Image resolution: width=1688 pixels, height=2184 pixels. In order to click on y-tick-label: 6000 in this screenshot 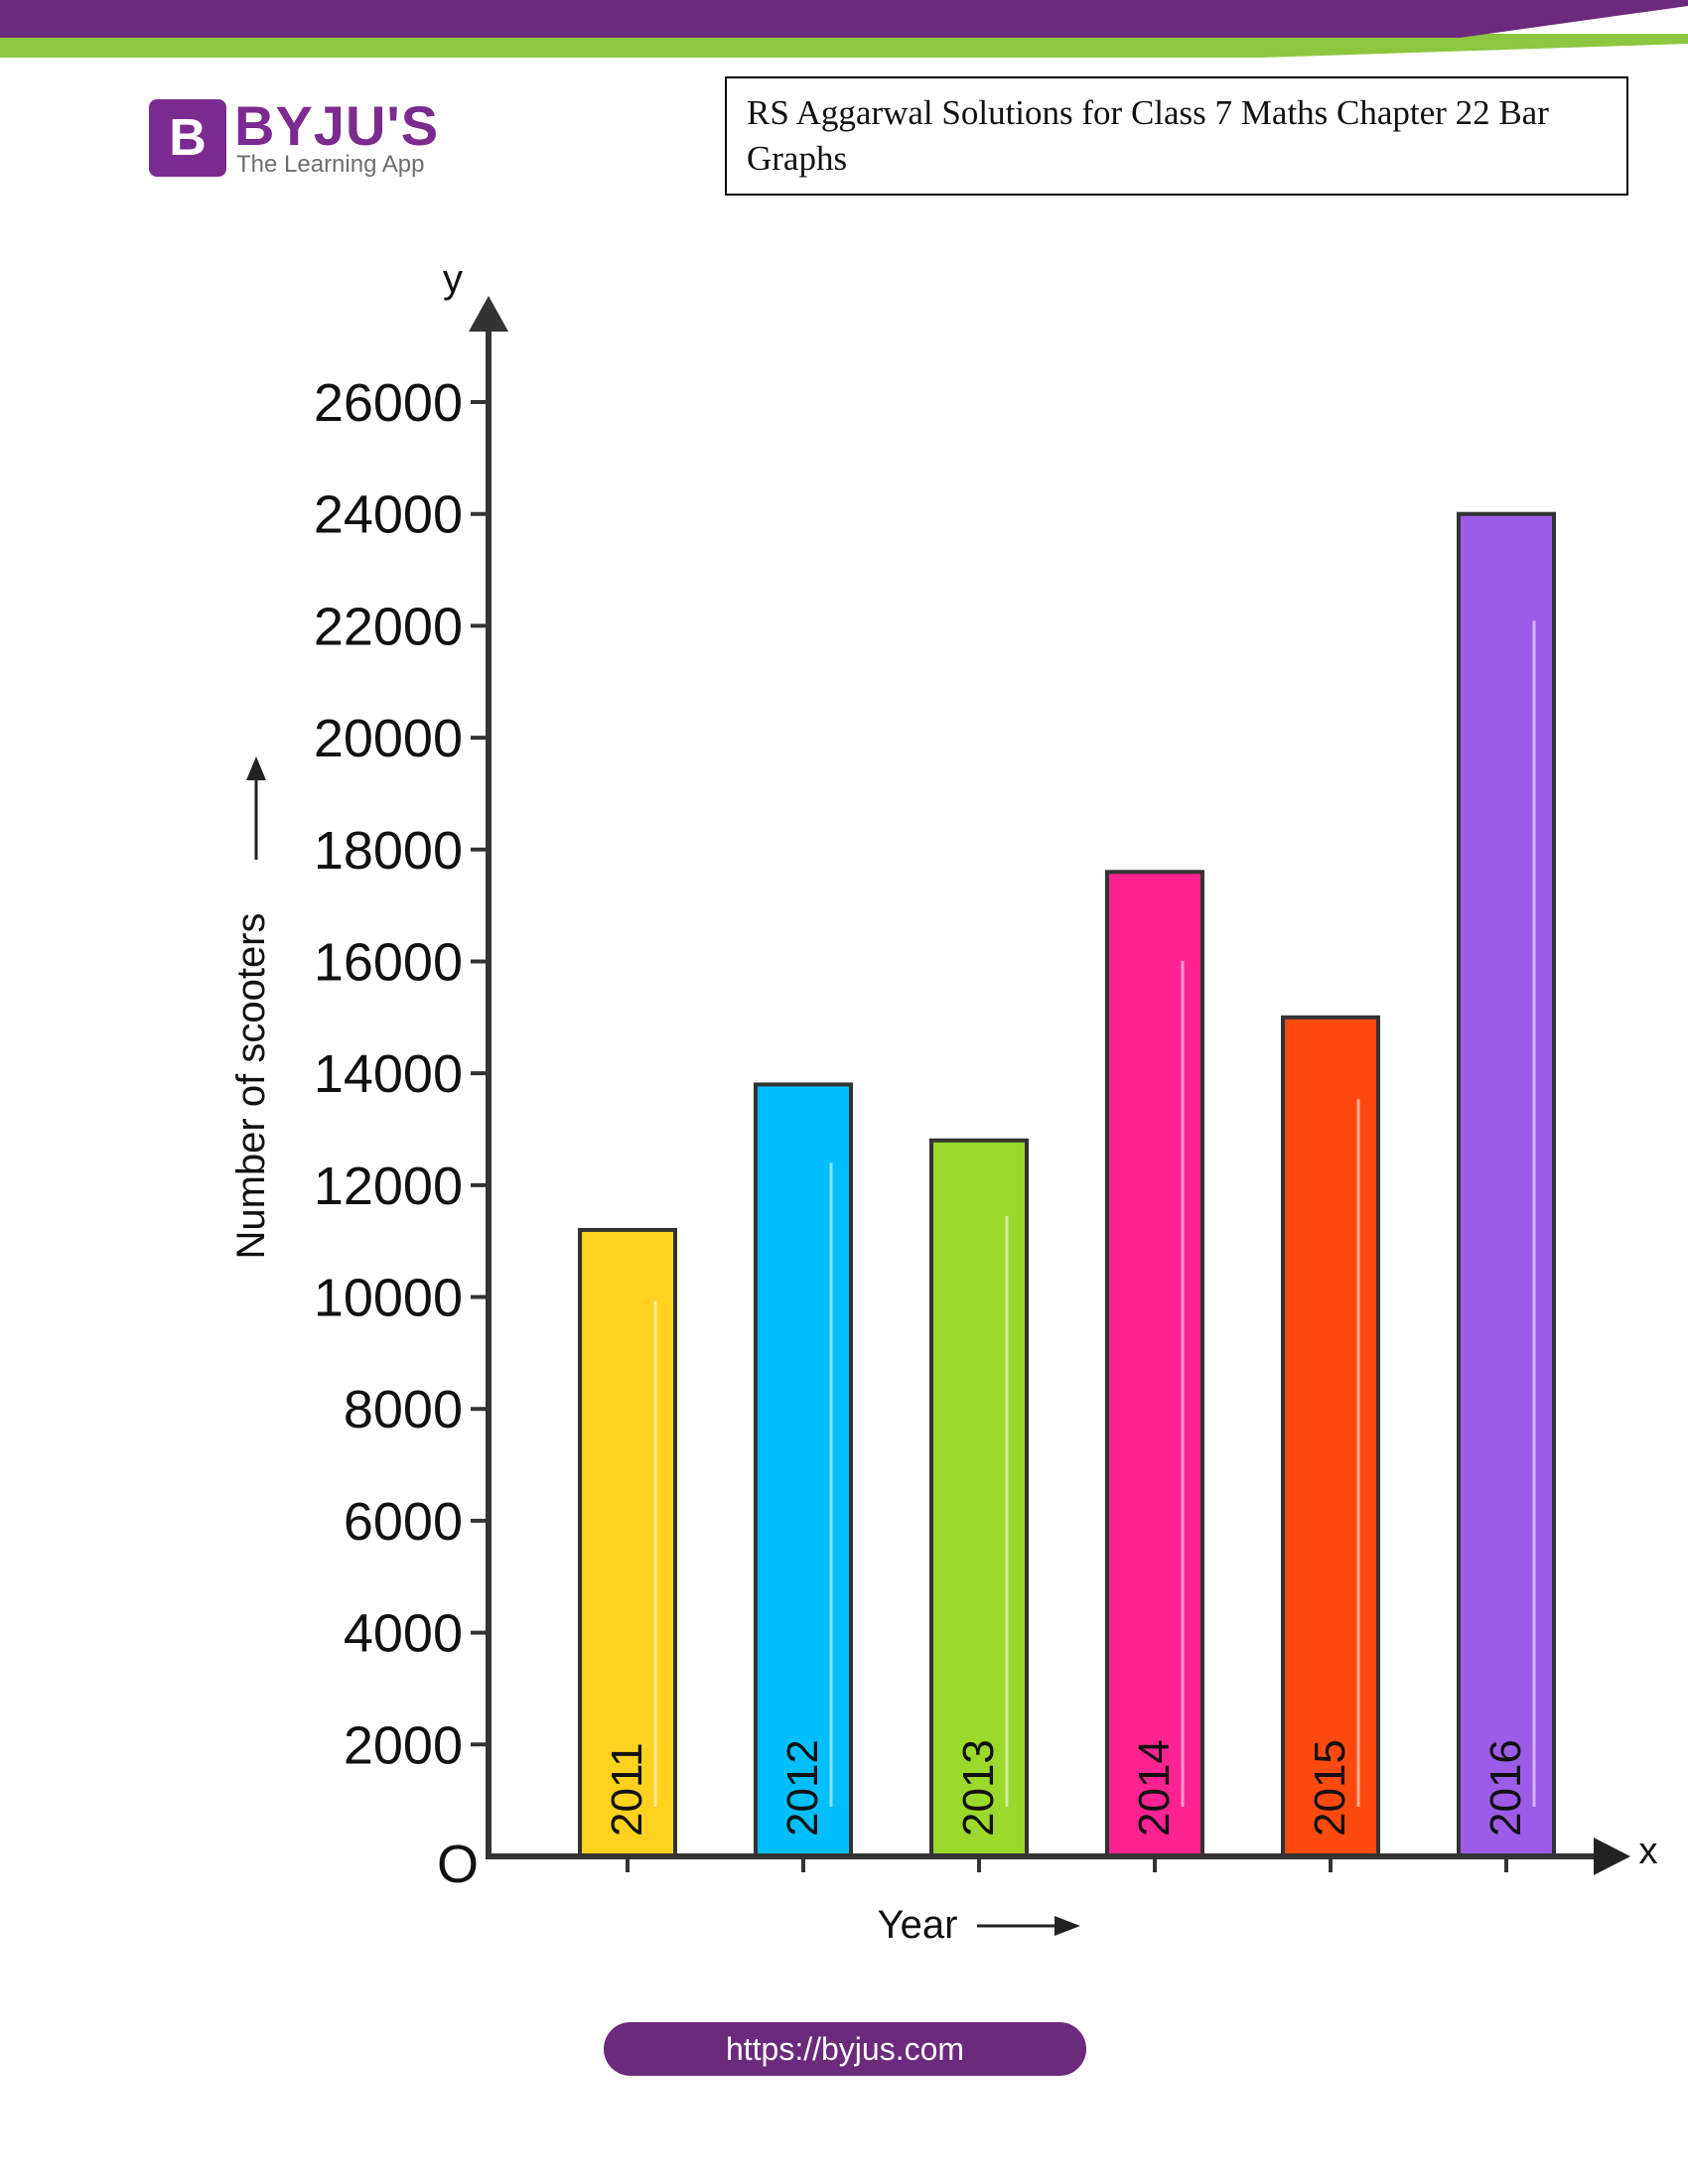, I will do `click(403, 1522)`.